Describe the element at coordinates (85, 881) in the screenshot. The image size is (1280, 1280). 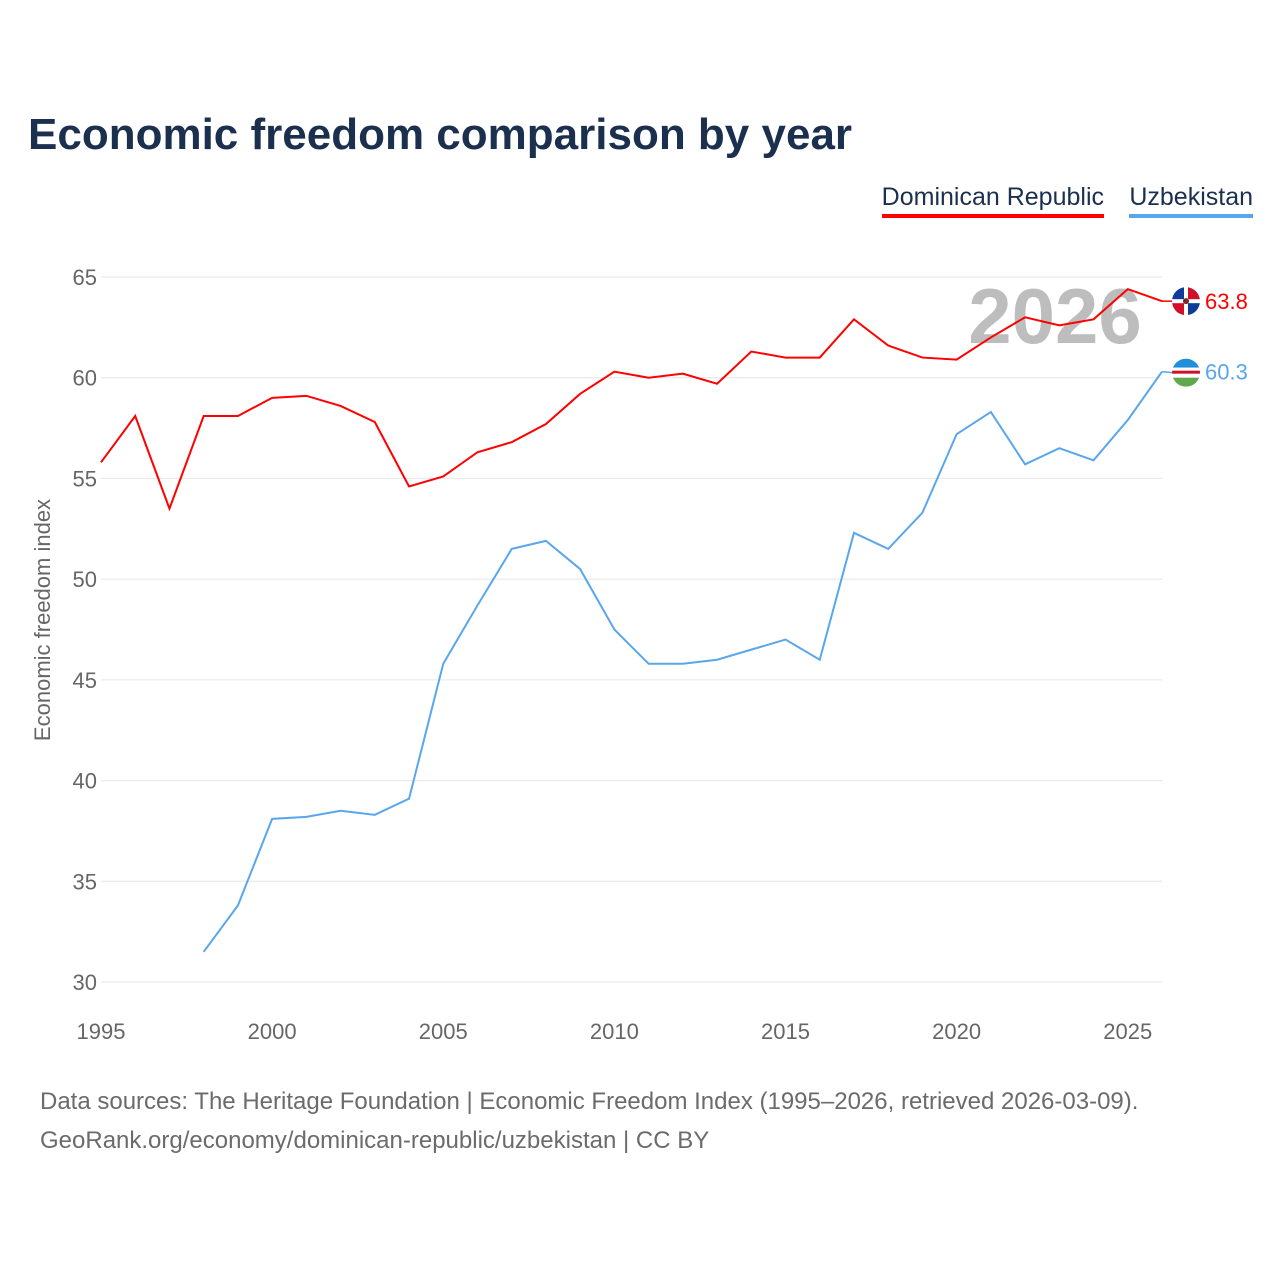
I see `y-tick-label: 35` at that location.